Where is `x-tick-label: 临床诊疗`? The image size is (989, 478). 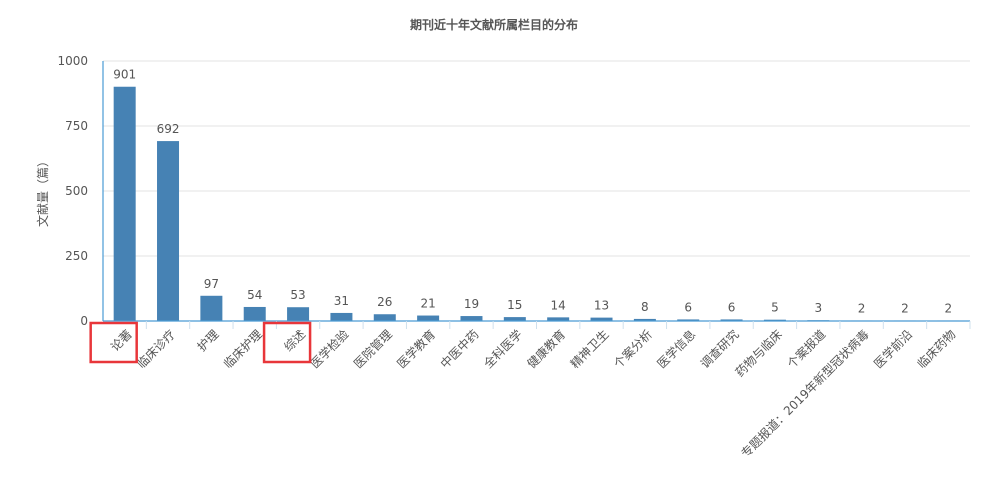
x-tick-label: 临床诊疗 is located at coordinates (156, 349).